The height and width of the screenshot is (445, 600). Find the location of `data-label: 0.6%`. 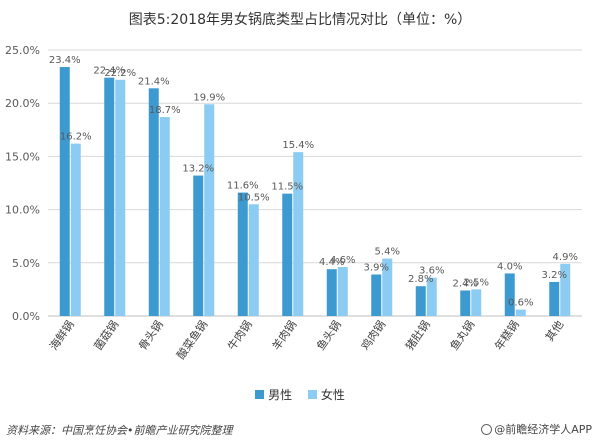

data-label: 0.6% is located at coordinates (520, 303).